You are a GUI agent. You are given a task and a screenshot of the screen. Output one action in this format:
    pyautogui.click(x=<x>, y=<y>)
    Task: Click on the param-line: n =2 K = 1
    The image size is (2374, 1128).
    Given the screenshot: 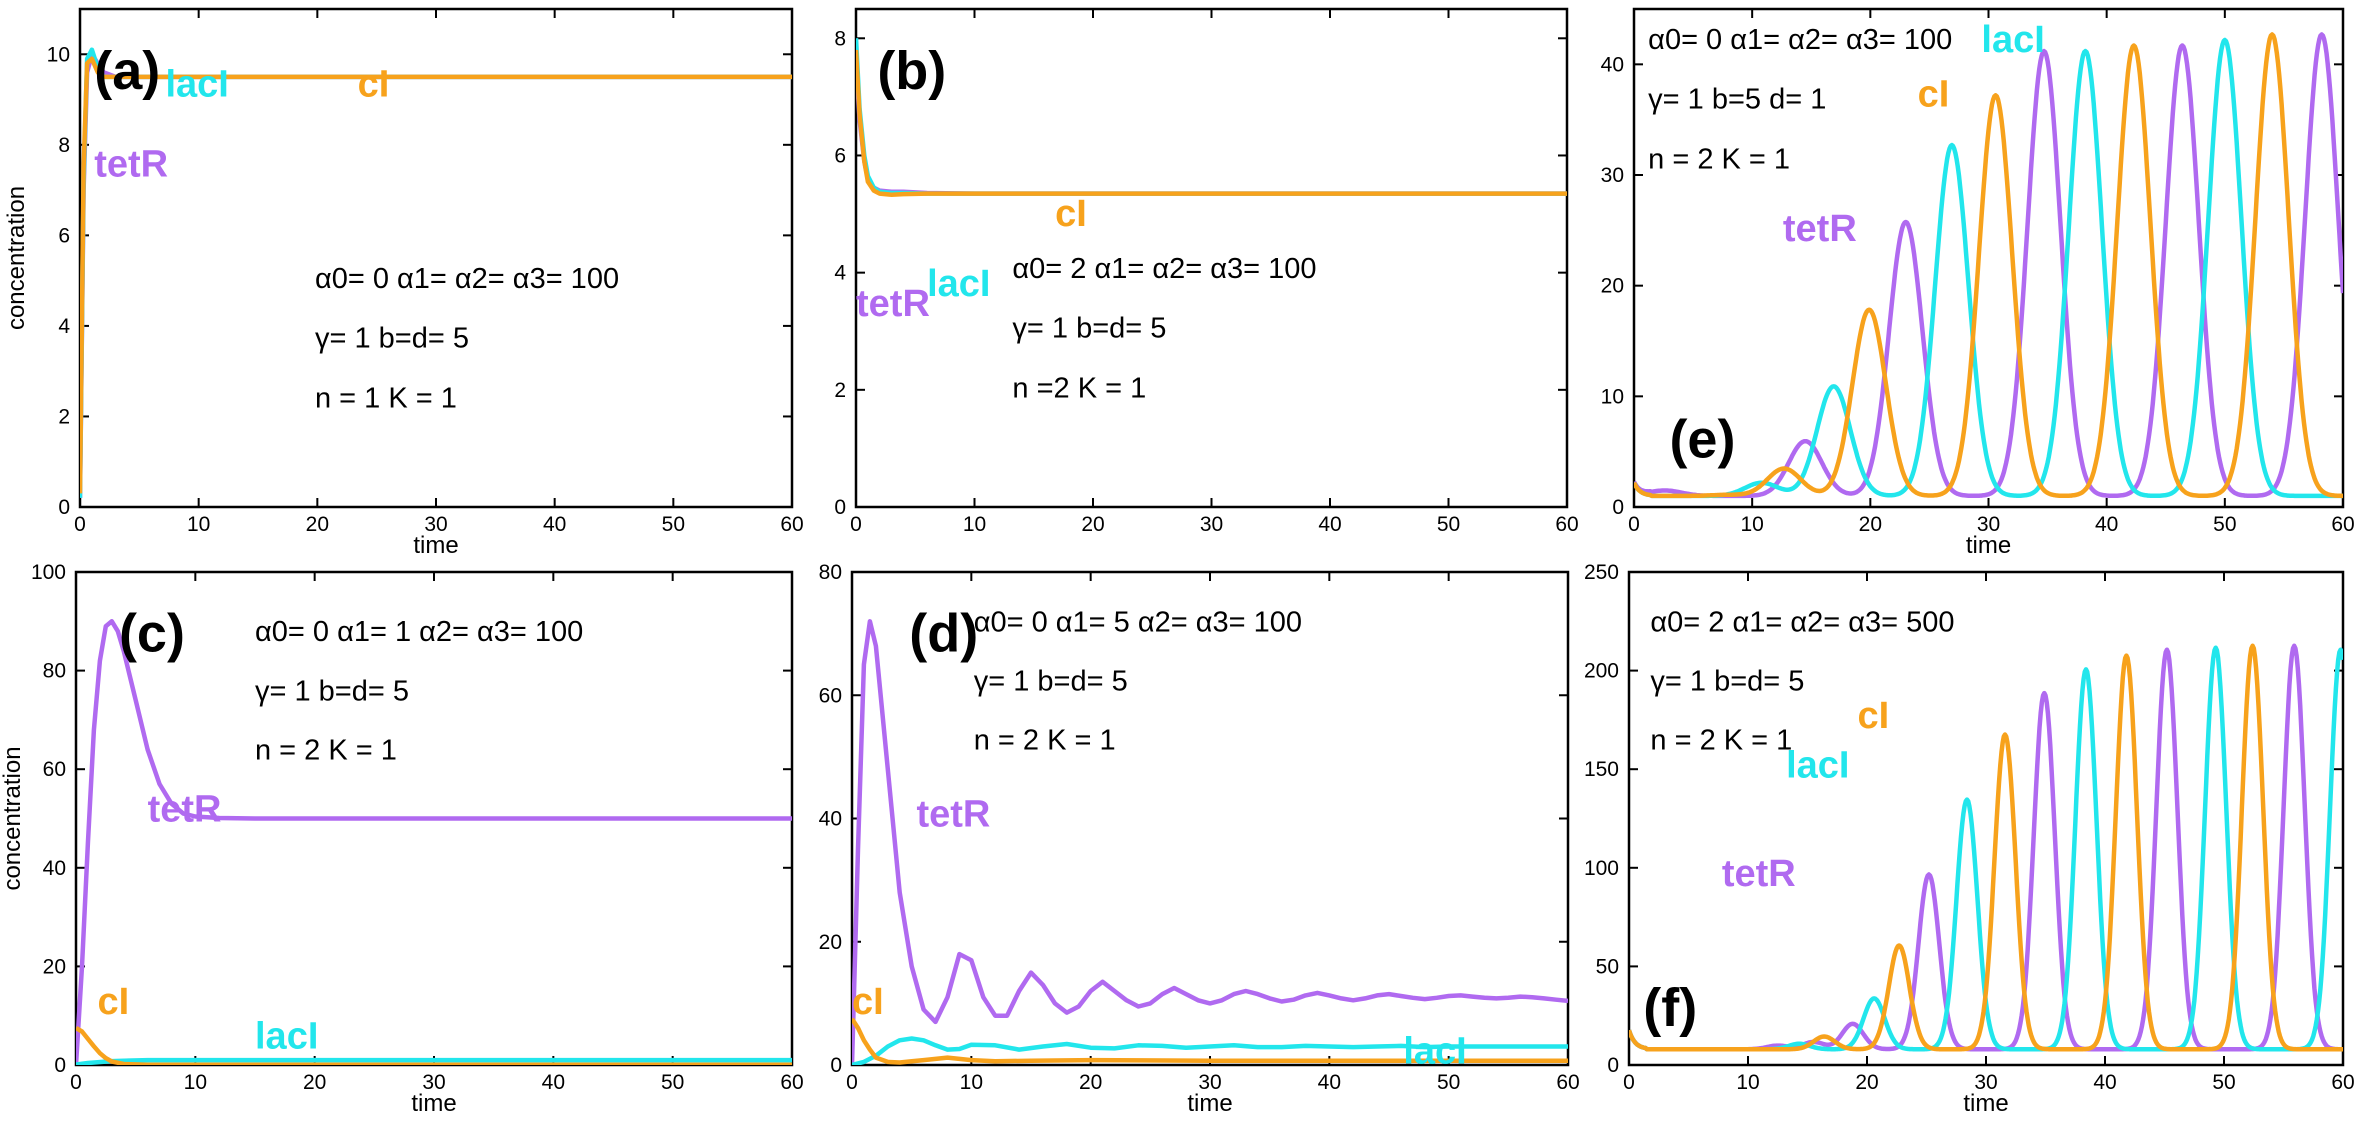 What is the action you would take?
    pyautogui.click(x=1079, y=388)
    